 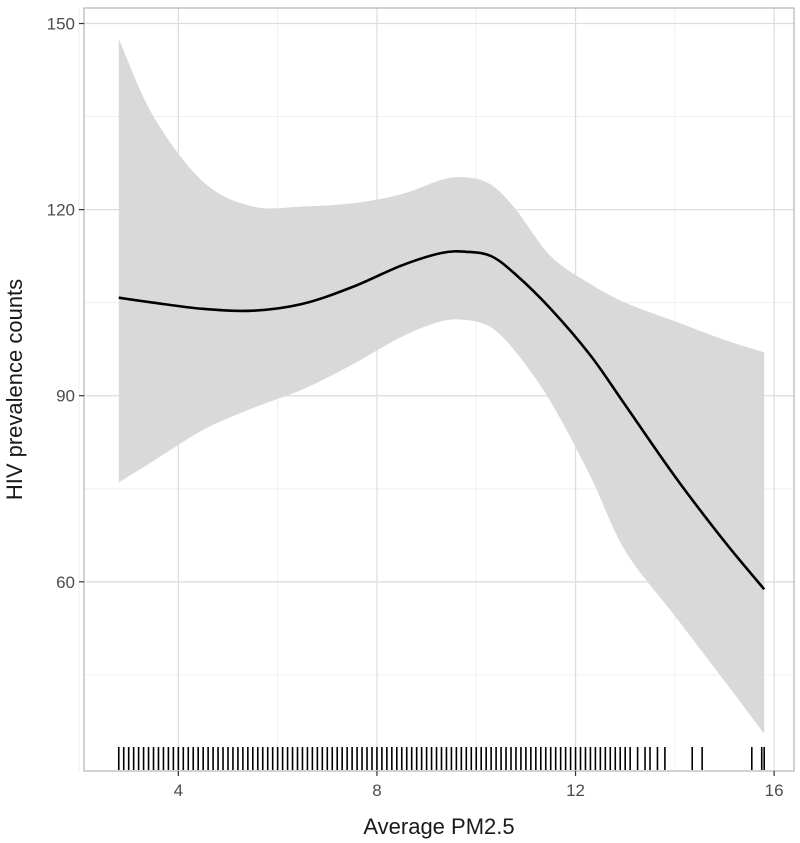 I want to click on y-tick-label-150: 150, so click(x=61, y=24).